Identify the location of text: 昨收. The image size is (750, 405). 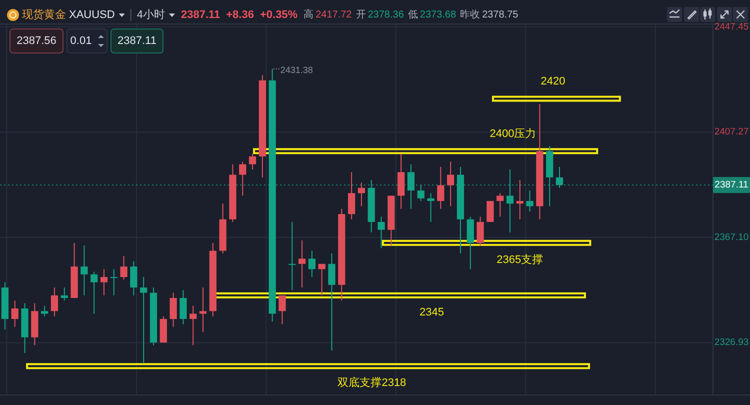
(470, 15).